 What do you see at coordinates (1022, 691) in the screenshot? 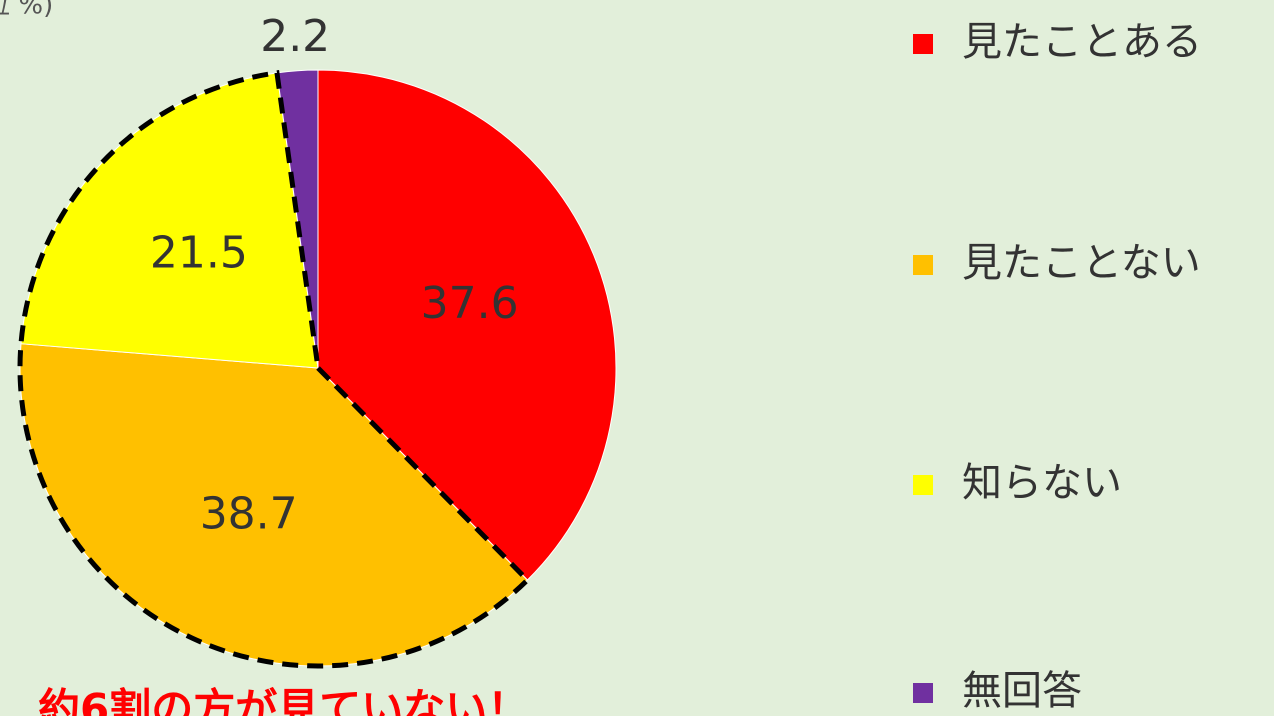
I see `legend-label: 無回答` at bounding box center [1022, 691].